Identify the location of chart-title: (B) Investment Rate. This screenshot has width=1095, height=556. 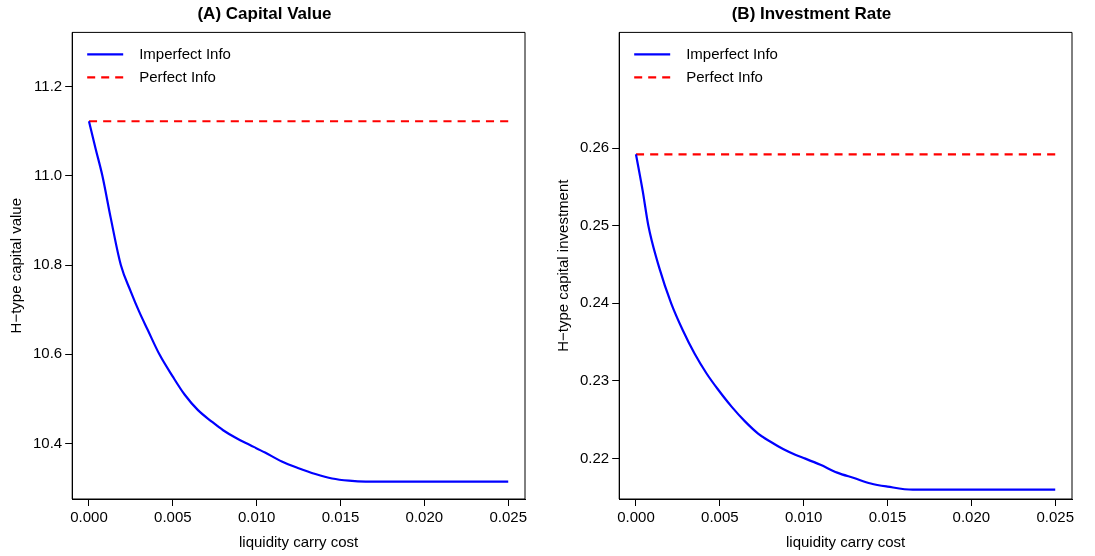
(811, 13).